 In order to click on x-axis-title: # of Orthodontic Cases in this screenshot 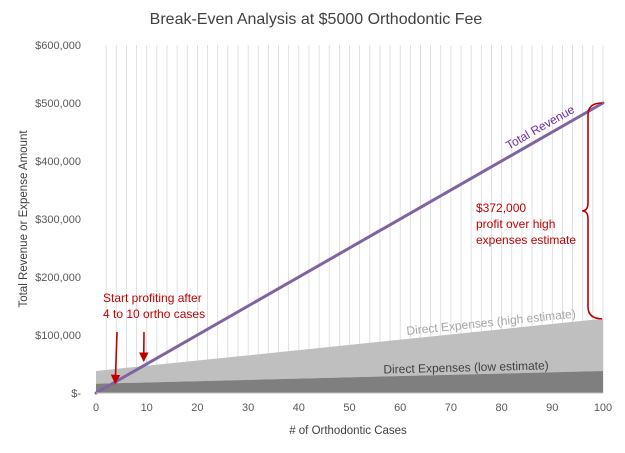, I will do `click(348, 431)`.